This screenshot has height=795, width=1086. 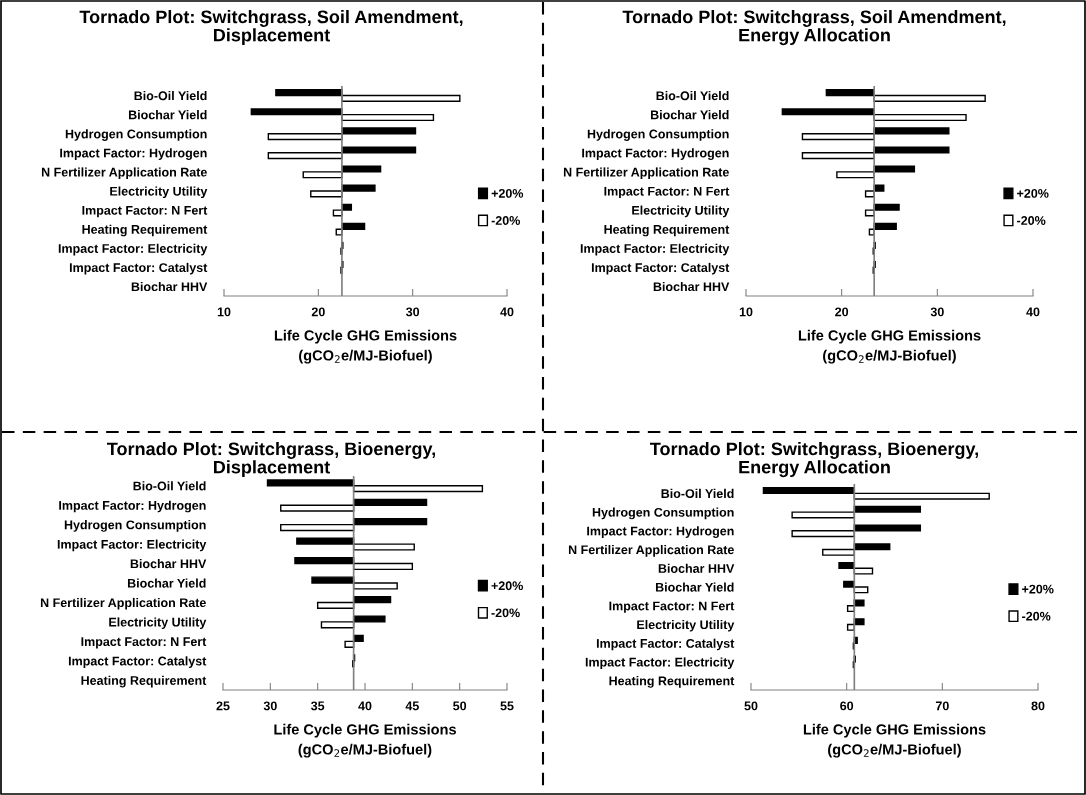 What do you see at coordinates (814, 28) in the screenshot?
I see `chart-title: Tornado Plot: Switchgrass, Soil Amendment, Energy Allocation` at bounding box center [814, 28].